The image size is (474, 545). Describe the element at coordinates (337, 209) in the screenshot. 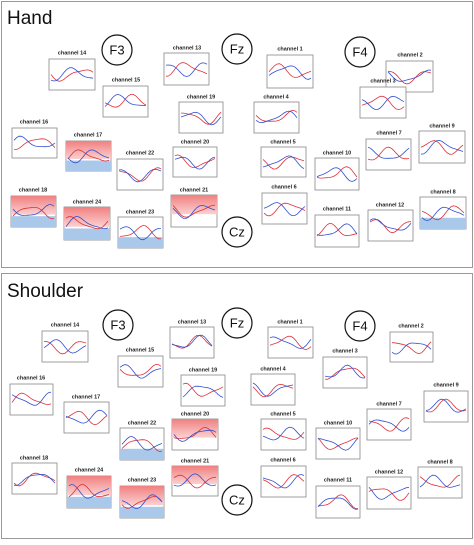

I see `channel-label: channel 11` at that location.